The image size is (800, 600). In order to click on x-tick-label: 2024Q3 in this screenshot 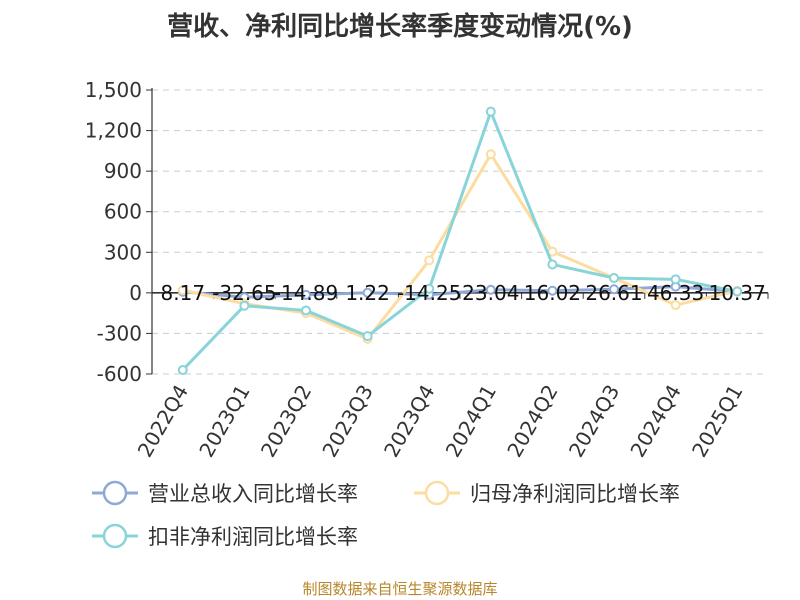, I will do `click(594, 421)`.